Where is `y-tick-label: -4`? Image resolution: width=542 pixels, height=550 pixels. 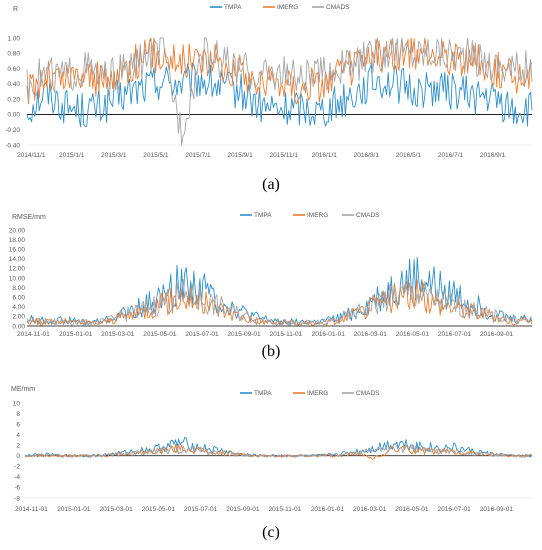
y-tick-label: -4 is located at coordinates (17, 477).